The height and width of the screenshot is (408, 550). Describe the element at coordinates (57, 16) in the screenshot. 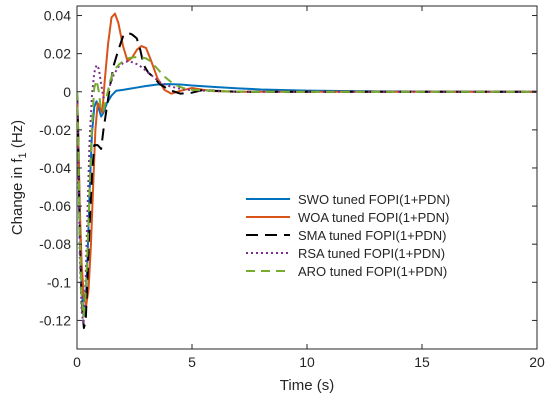

I see `y-tick-label: 0.04` at that location.